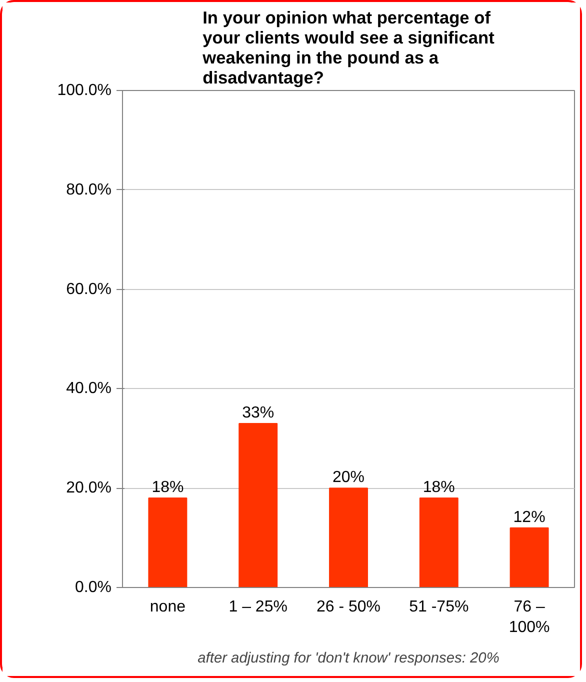  Describe the element at coordinates (89, 389) in the screenshot. I see `y-tick-label: 40.0%` at that location.